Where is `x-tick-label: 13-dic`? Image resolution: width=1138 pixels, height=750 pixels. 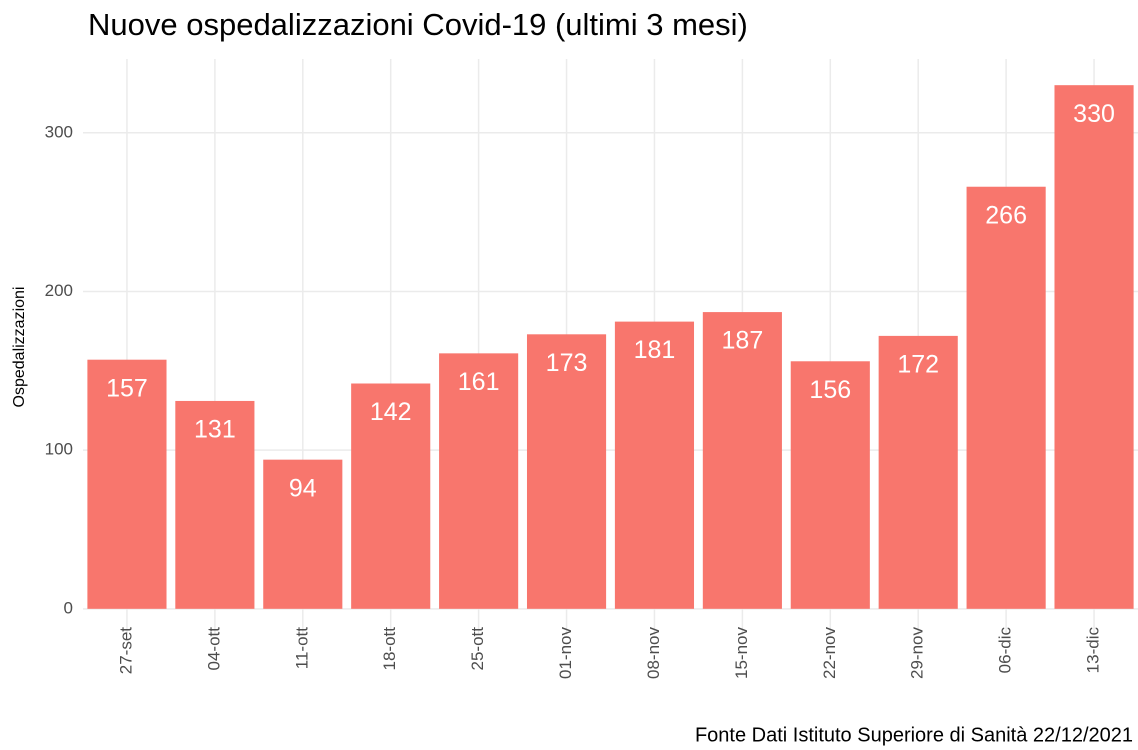 x-tick-label: 13-dic is located at coordinates (1093, 650).